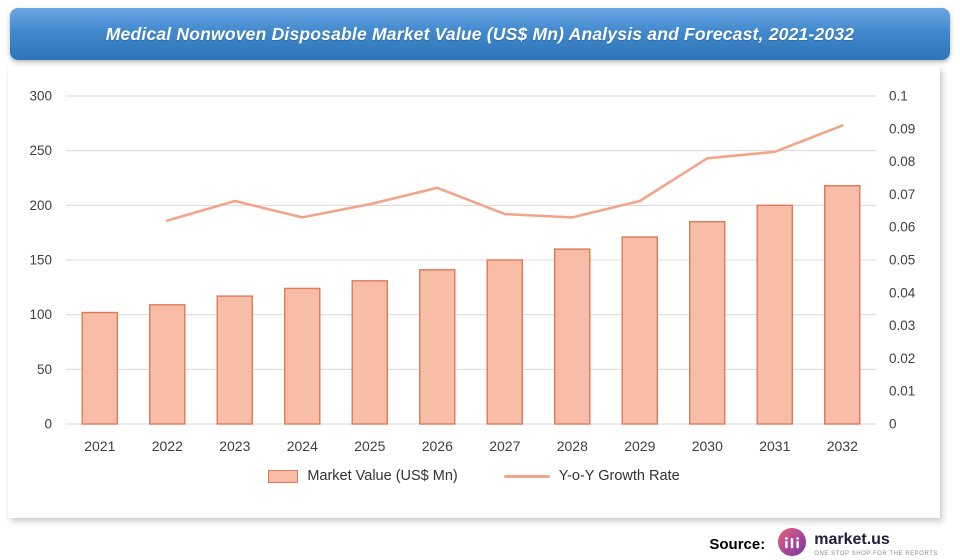  What do you see at coordinates (842, 446) in the screenshot?
I see `x-axis-label: 2032` at bounding box center [842, 446].